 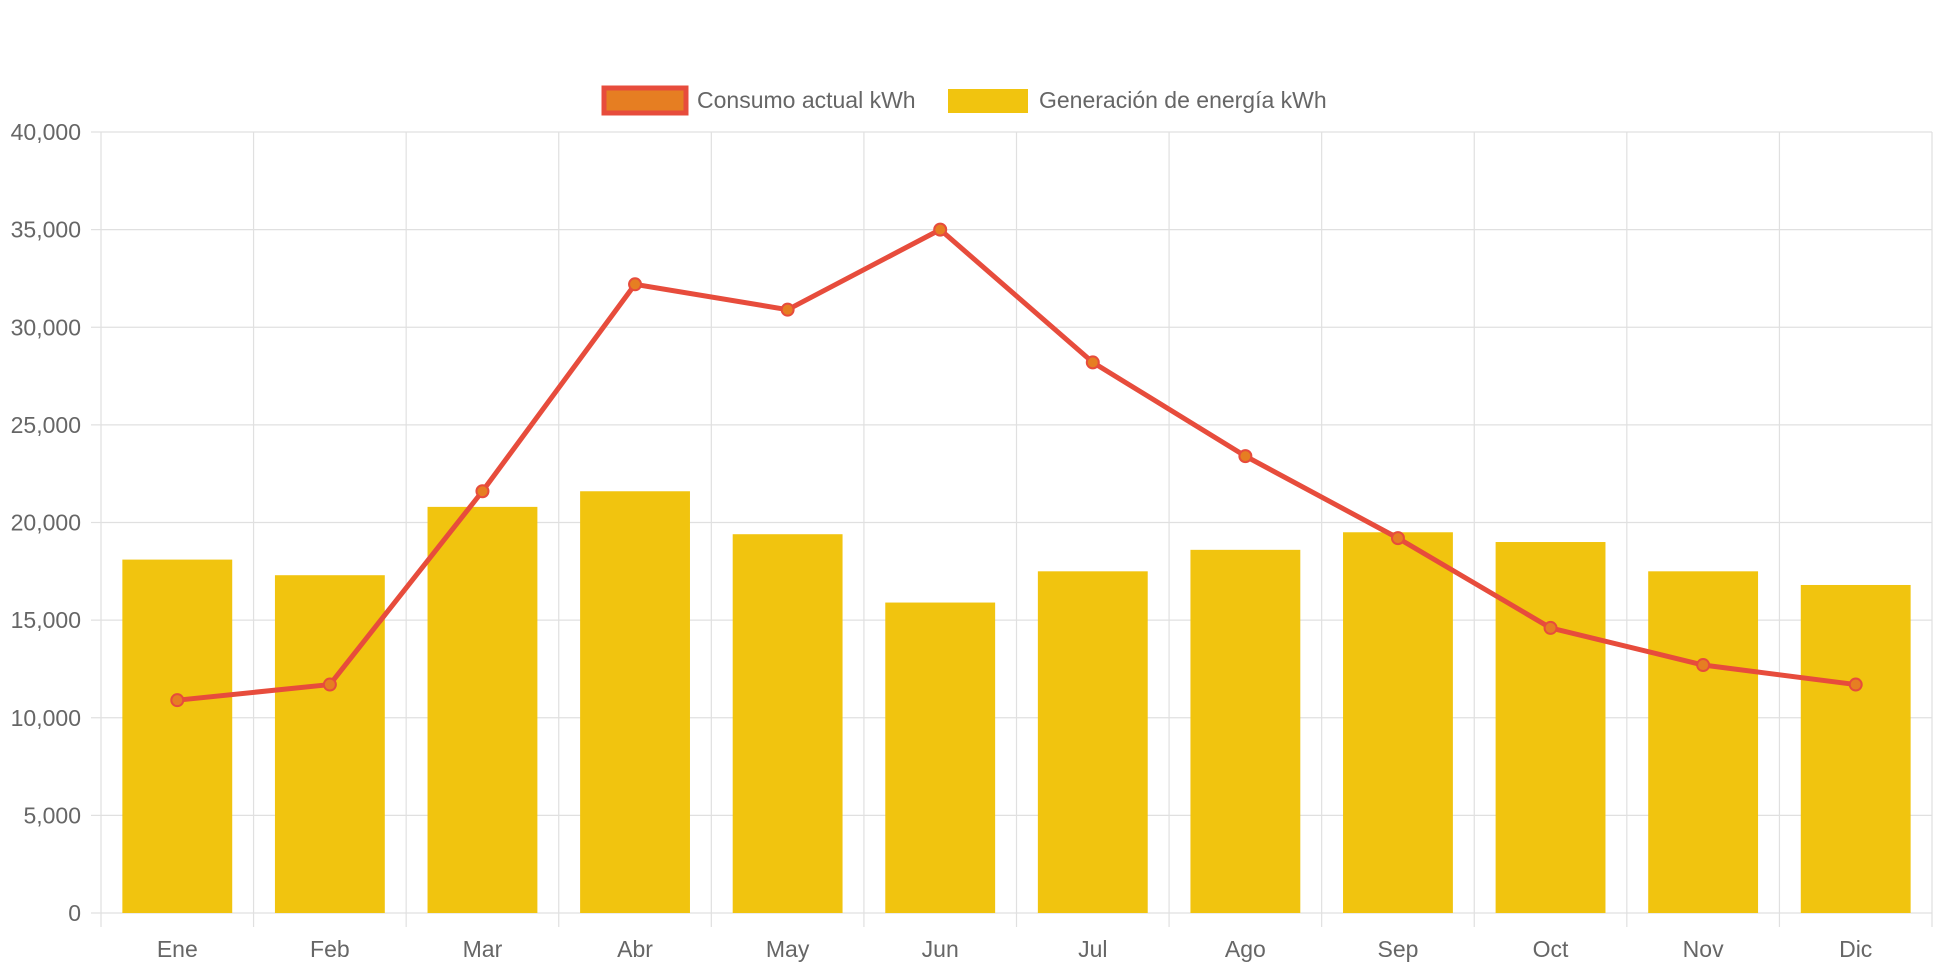 What do you see at coordinates (46, 230) in the screenshot?
I see `y-tick-label: 35,000` at bounding box center [46, 230].